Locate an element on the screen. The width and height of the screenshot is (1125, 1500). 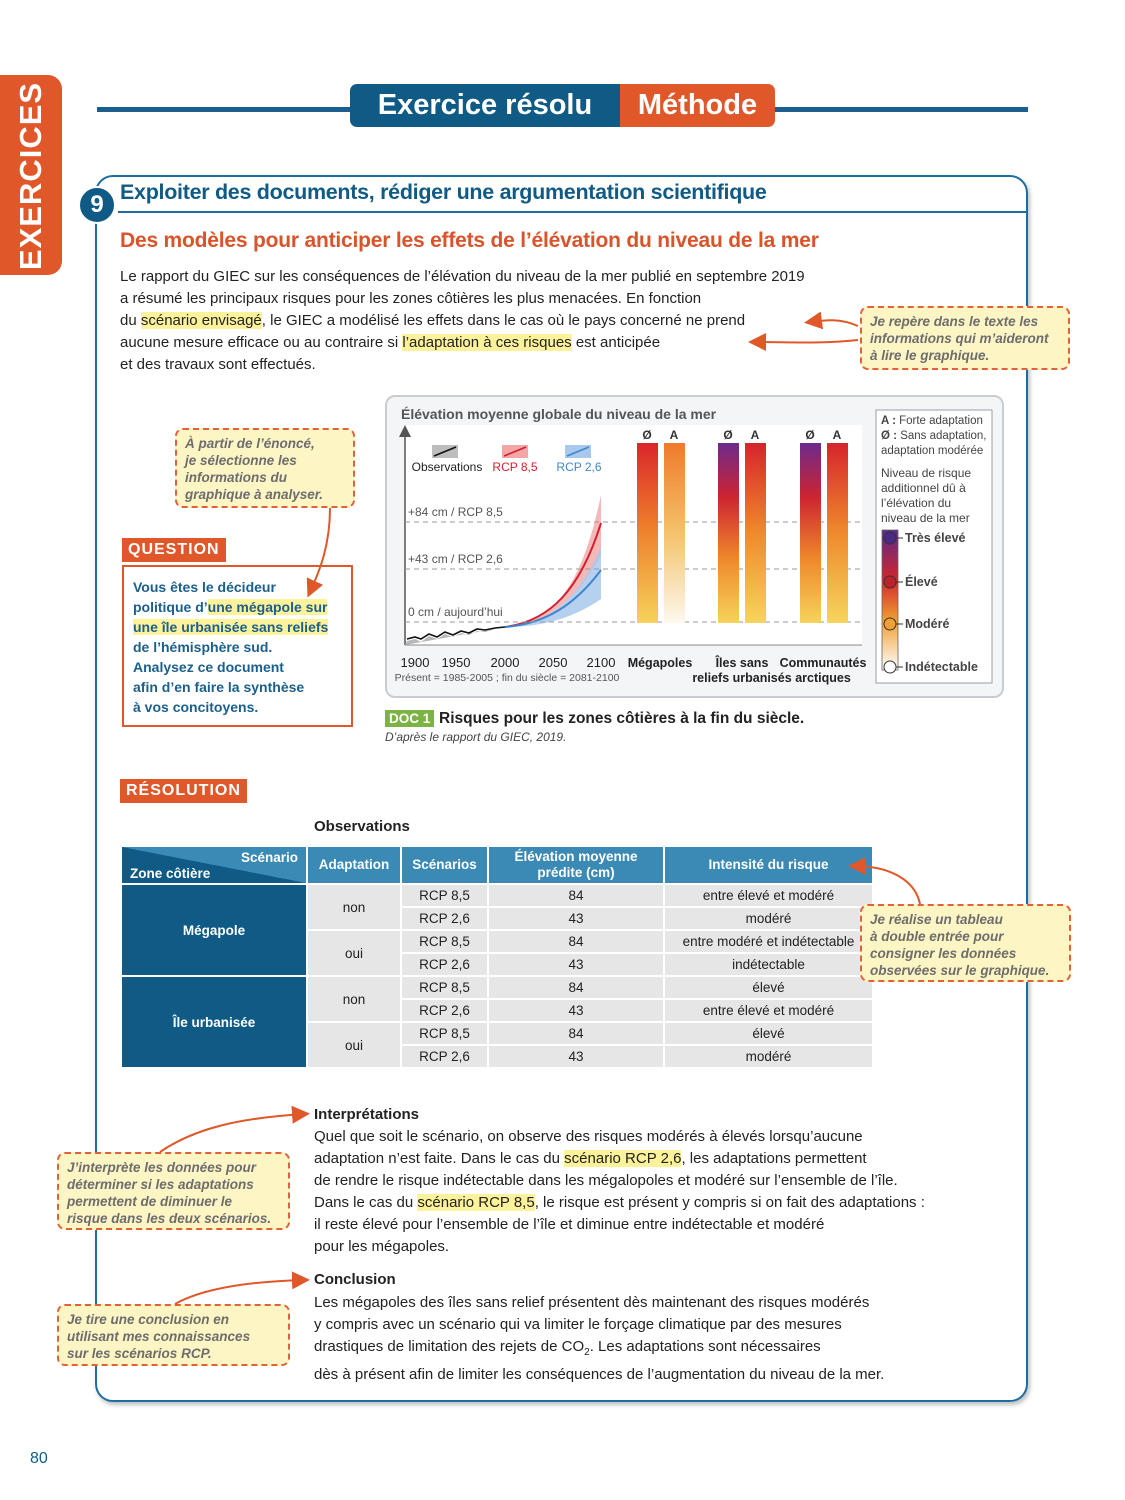
note-line: Je repère dans le texte les is located at coordinates (954, 321).